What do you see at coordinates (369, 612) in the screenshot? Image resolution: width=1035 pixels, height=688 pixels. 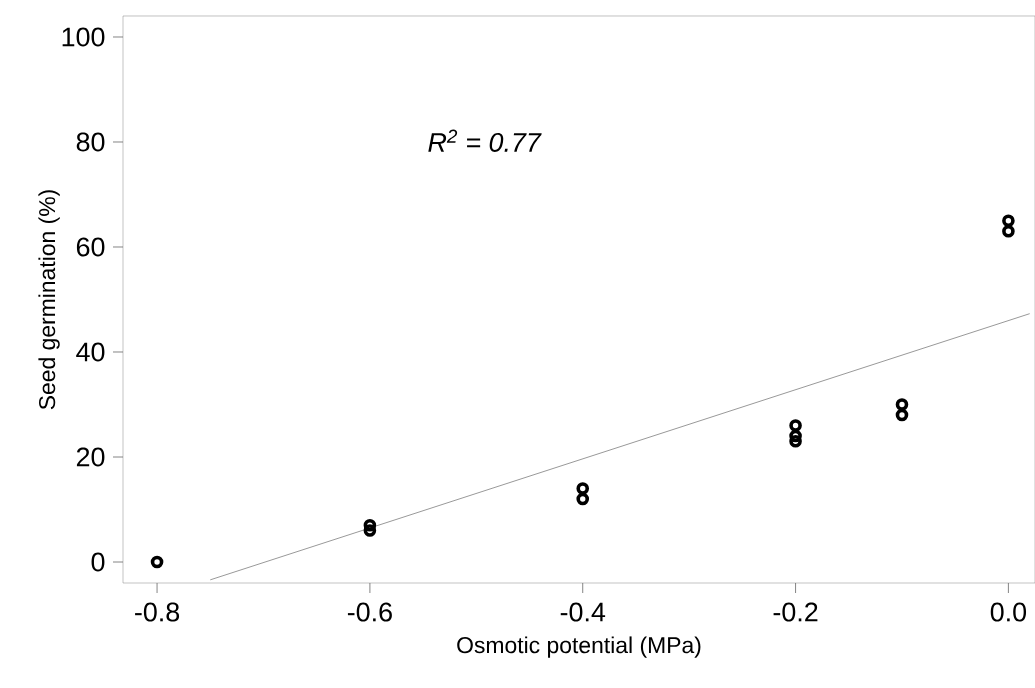 I see `x-tick-label: -0.6` at bounding box center [369, 612].